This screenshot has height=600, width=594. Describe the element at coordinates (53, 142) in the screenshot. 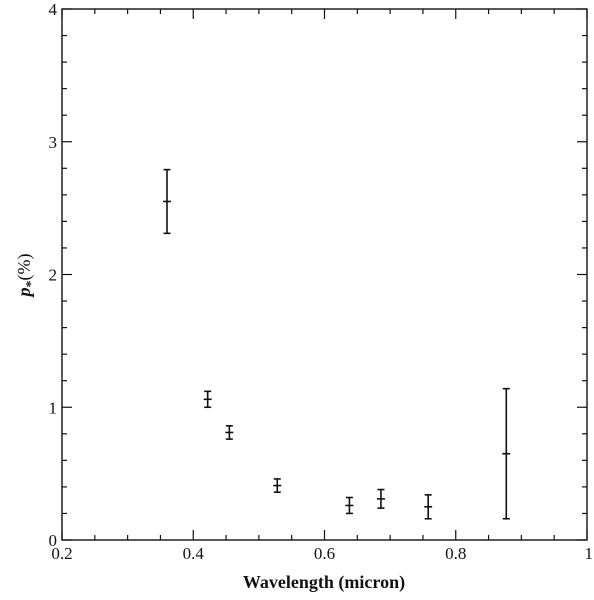

I see `y-tick-label: 3` at that location.